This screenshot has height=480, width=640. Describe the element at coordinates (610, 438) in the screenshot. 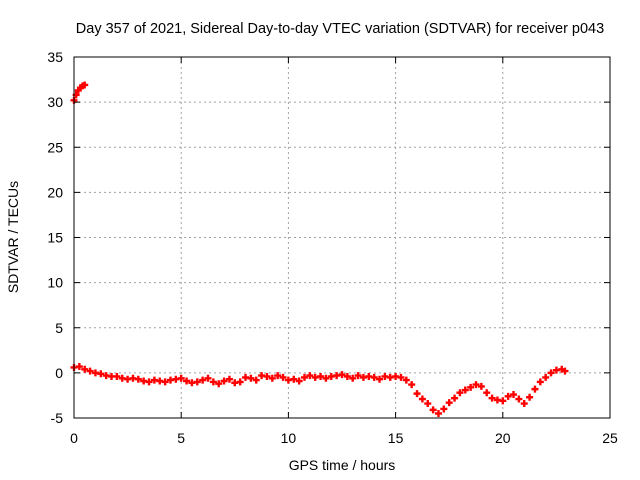

I see `x-tick-label: 25` at that location.